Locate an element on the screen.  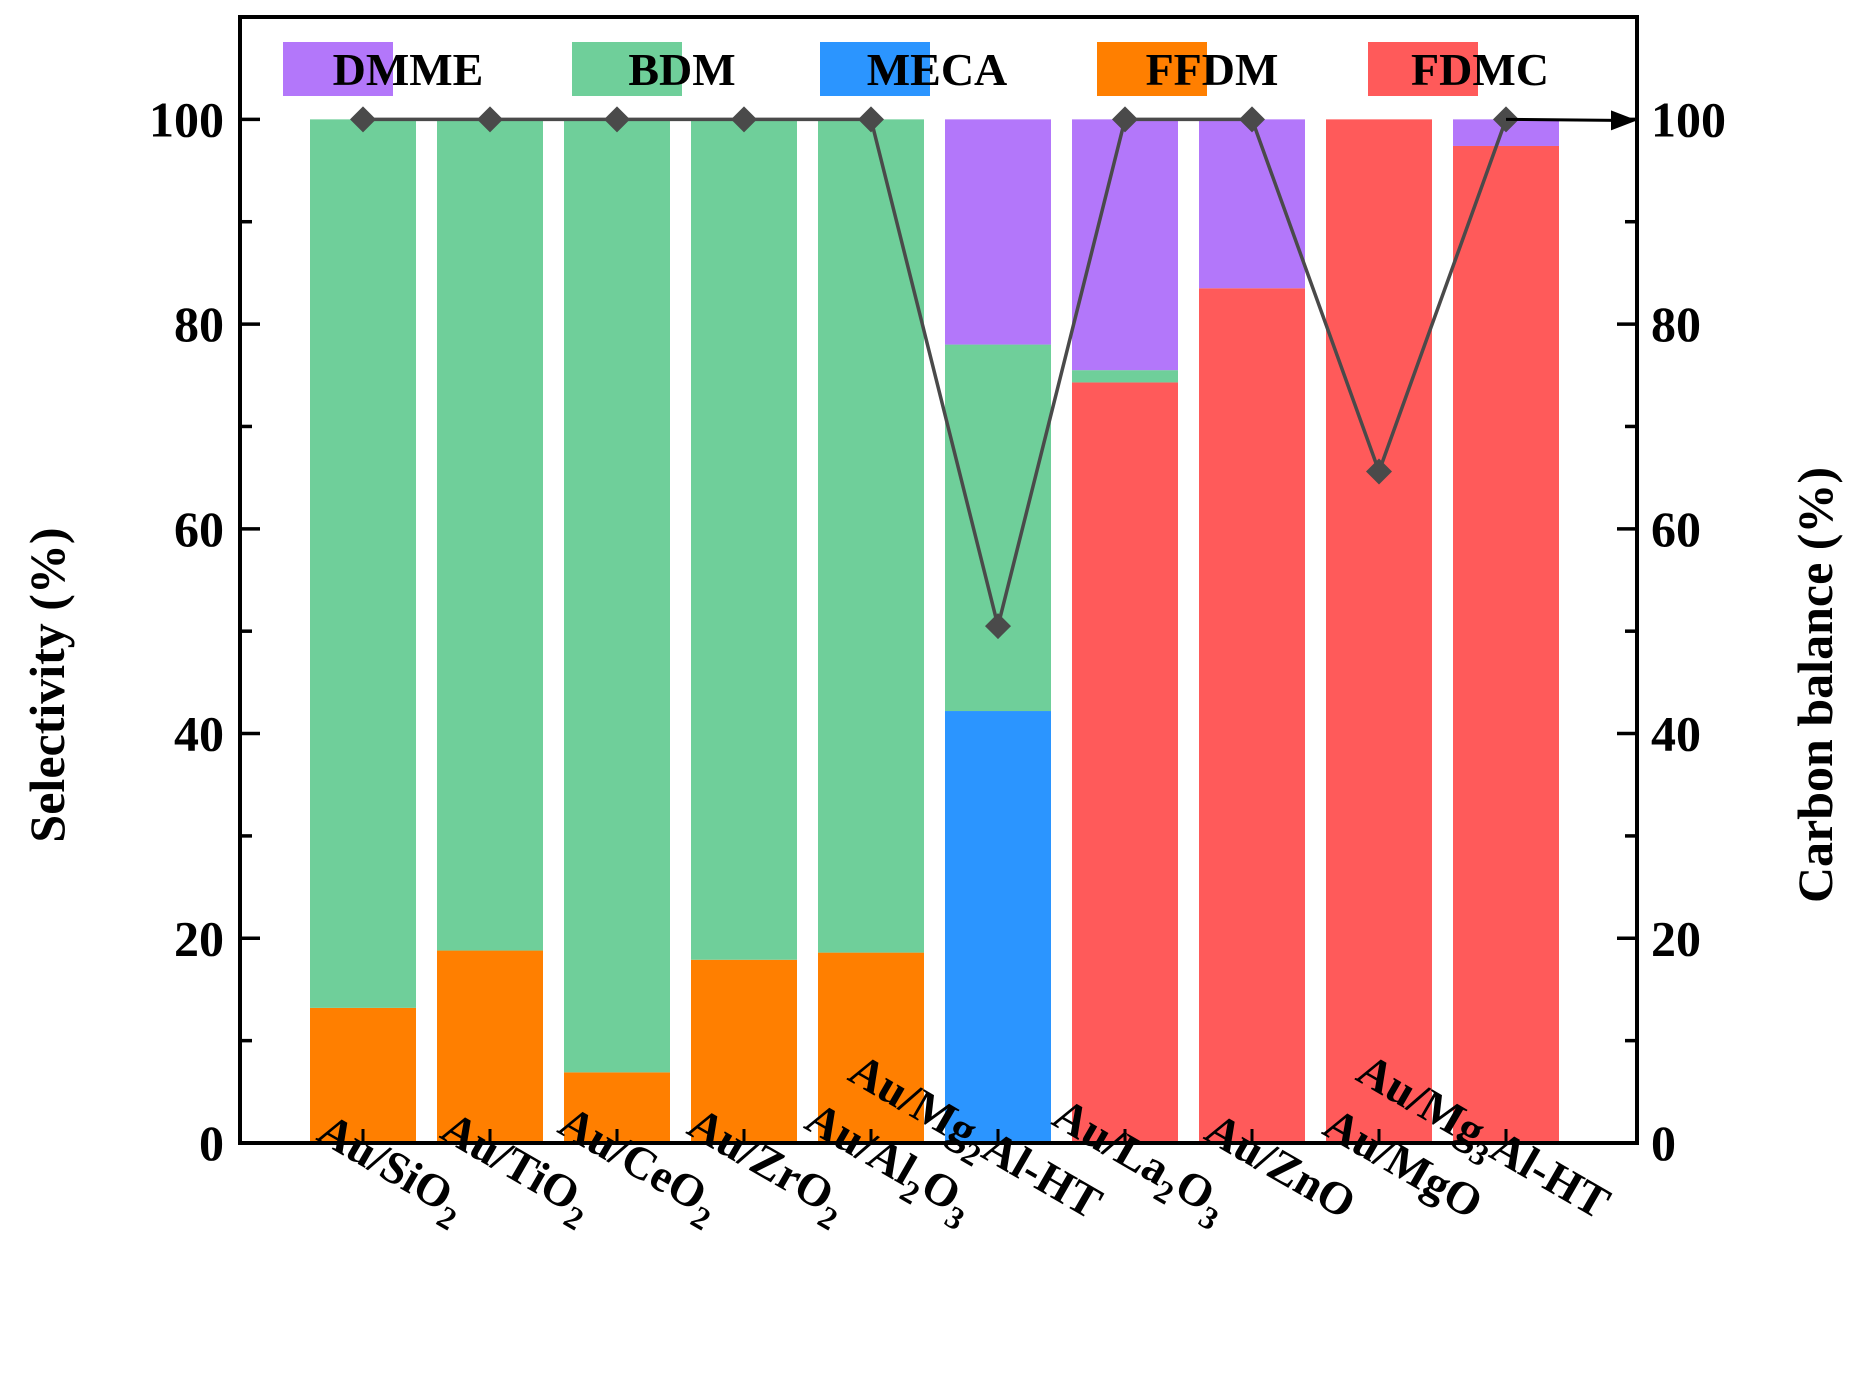
y-tick-label-80: 80 is located at coordinates (199, 324).